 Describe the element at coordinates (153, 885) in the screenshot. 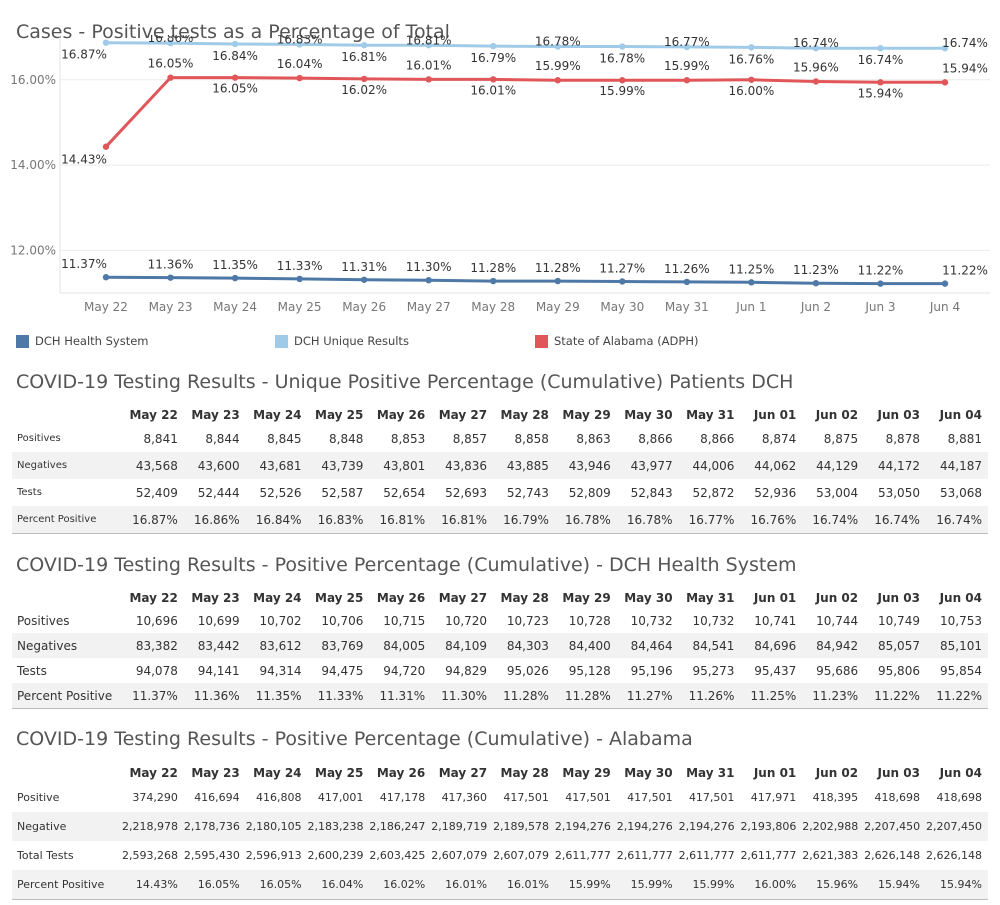

I see `table-cell: 14.43%` at that location.